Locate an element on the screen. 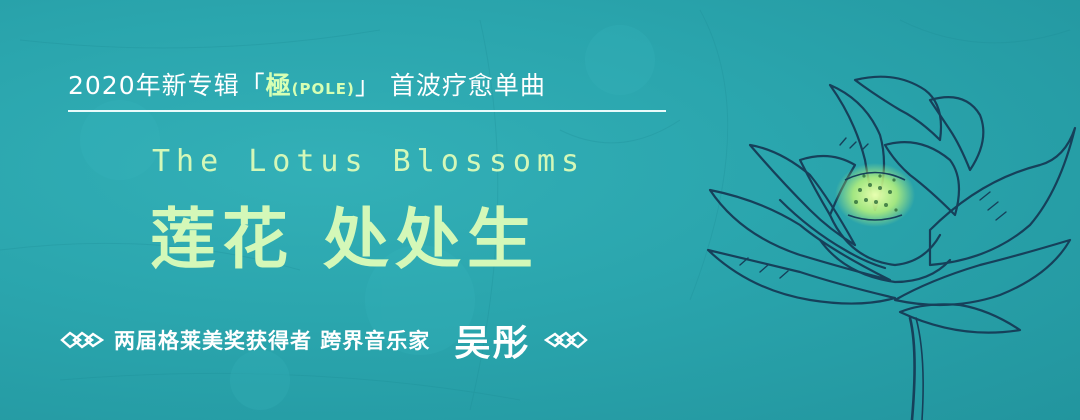 The image size is (1080, 420). song-title-english: The Lotus Blossoms is located at coordinates (369, 161).